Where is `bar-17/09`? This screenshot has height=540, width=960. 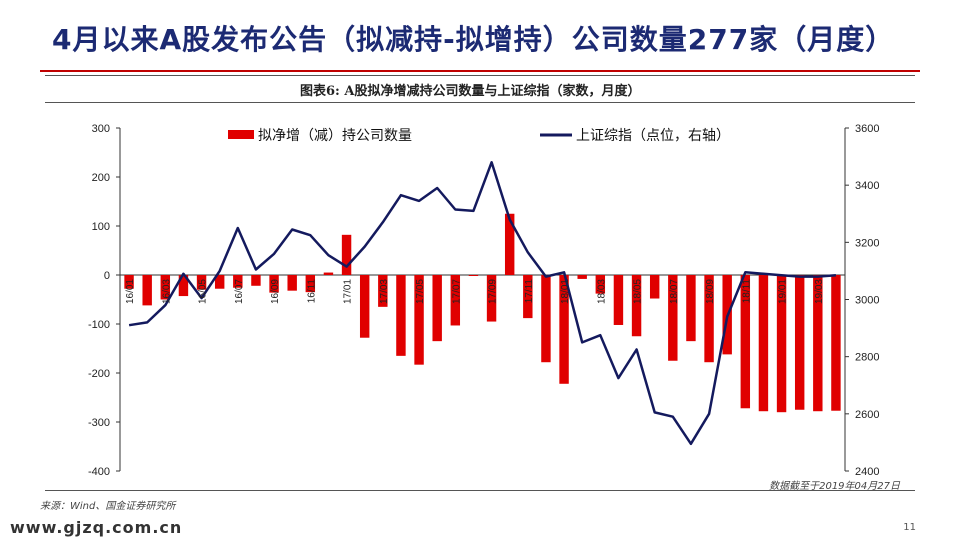
bar-17/09 is located at coordinates (491, 298).